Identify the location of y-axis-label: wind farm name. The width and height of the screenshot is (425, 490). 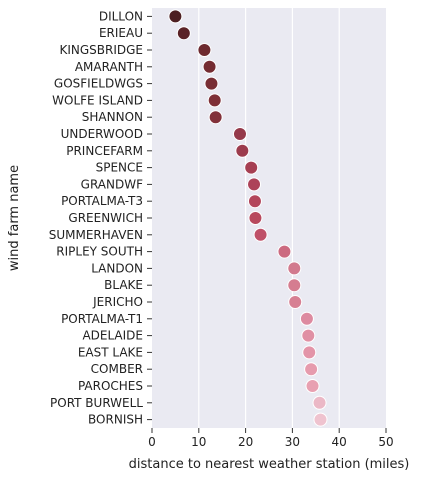
(14, 218).